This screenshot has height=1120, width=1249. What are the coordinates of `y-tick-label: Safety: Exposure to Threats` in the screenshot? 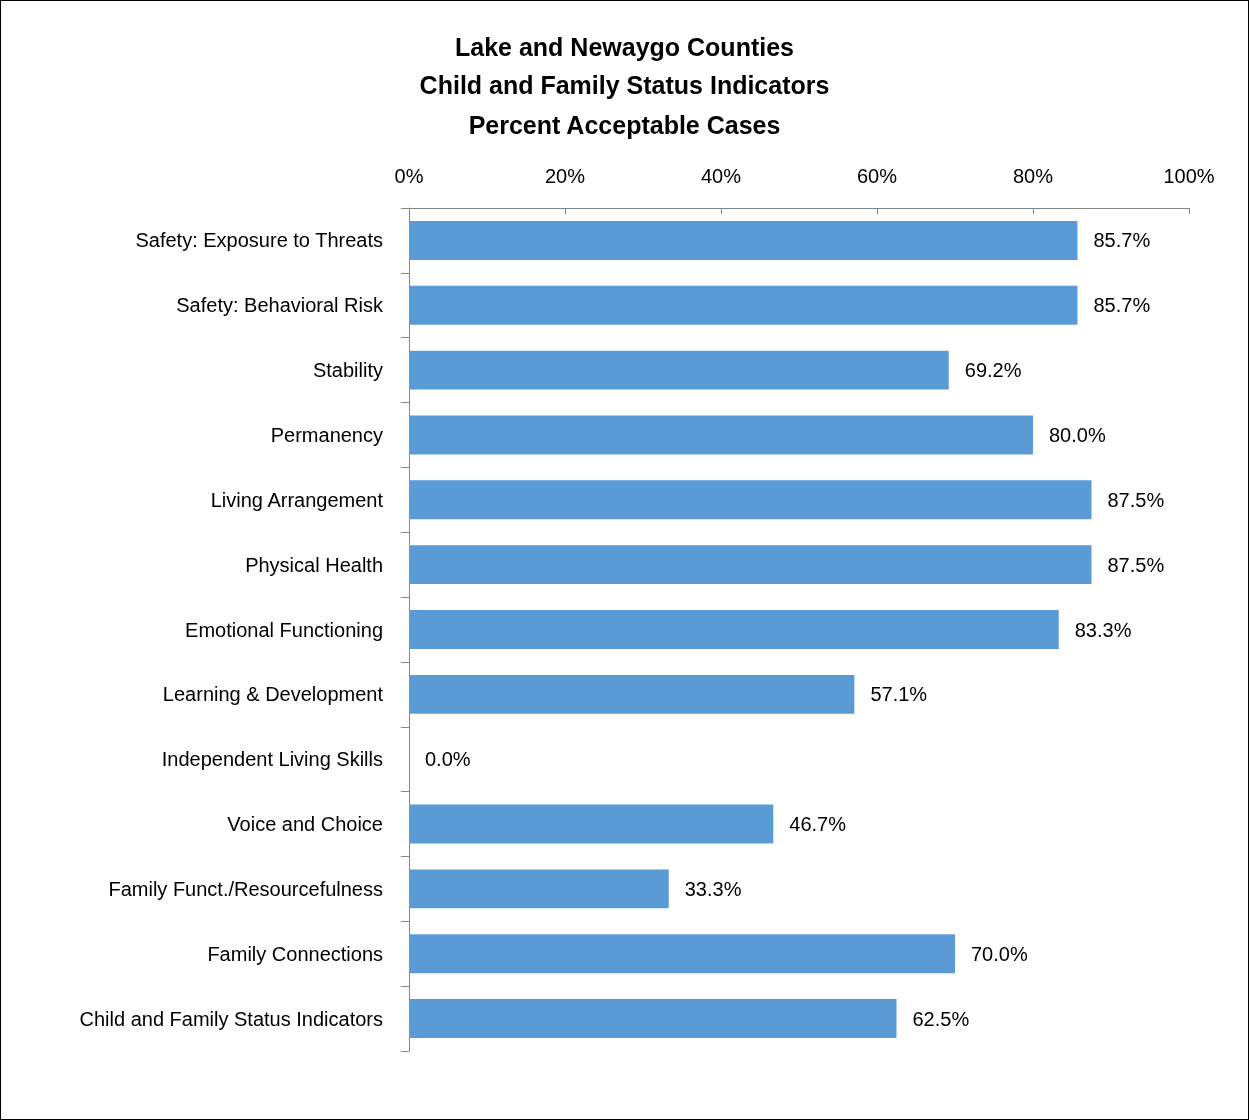 It's located at (259, 240).